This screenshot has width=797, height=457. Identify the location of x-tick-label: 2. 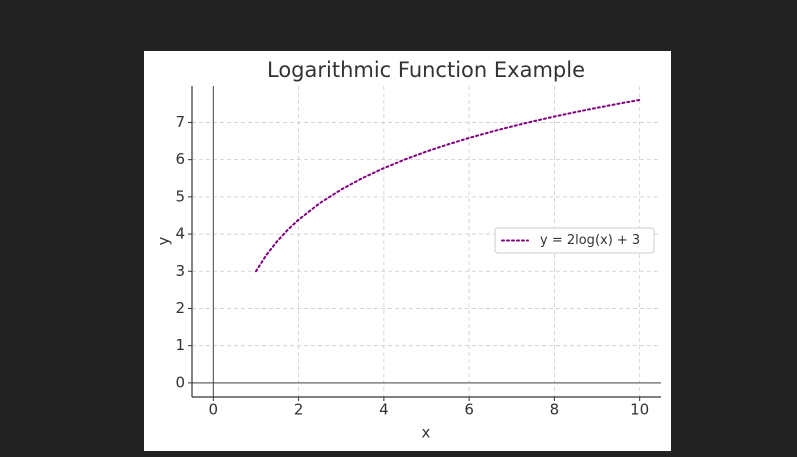
(299, 410).